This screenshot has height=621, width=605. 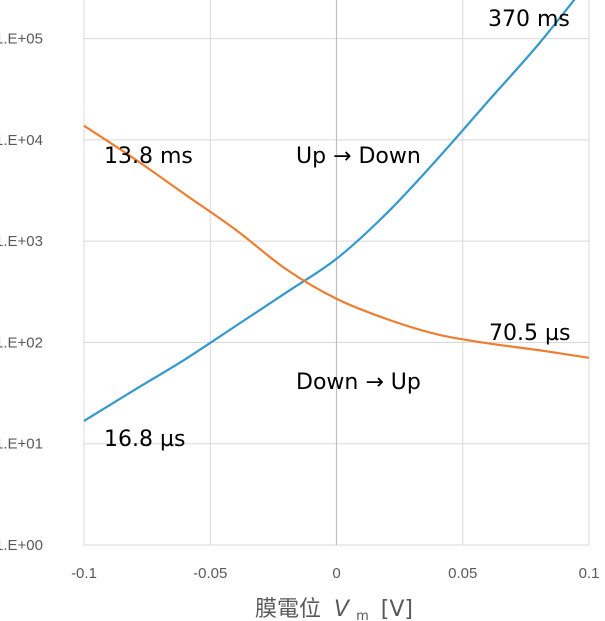 What do you see at coordinates (288, 609) in the screenshot?
I see `x-axis-label-prefix: 膜電位` at bounding box center [288, 609].